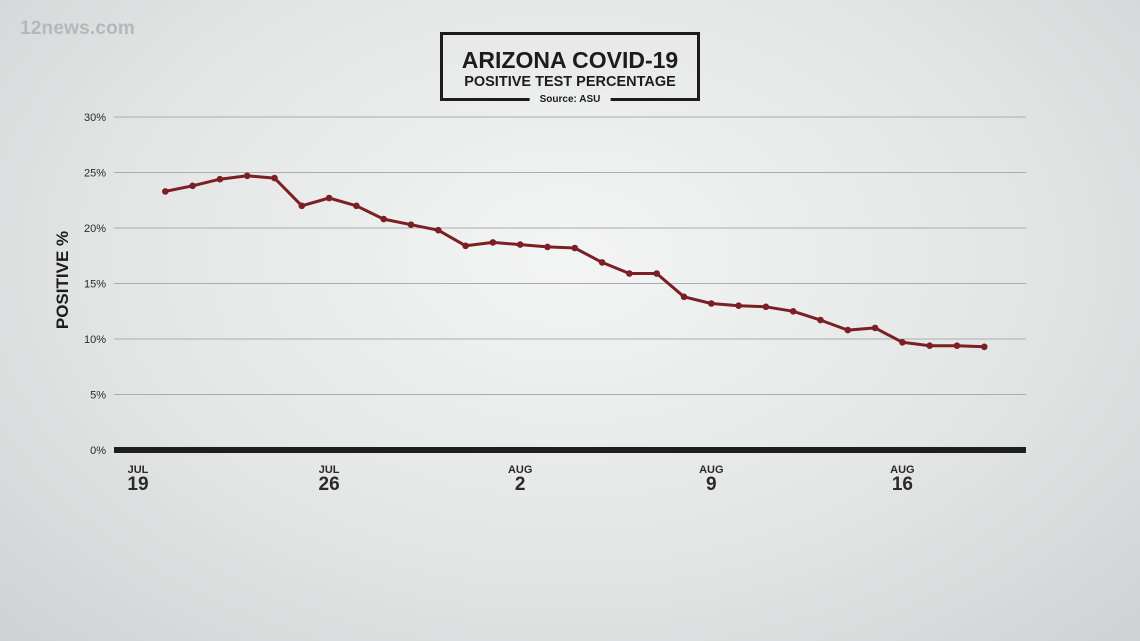  Describe the element at coordinates (711, 484) in the screenshot. I see `x-tick-day: 9` at that location.